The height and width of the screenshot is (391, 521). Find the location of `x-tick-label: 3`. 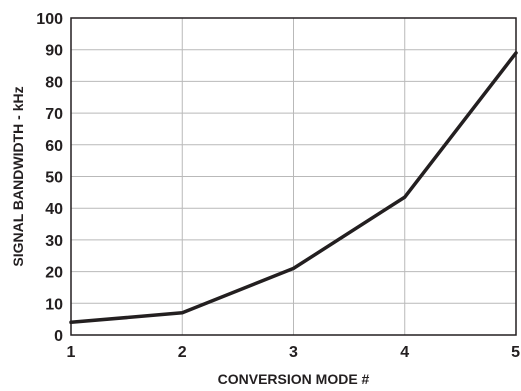

x-tick-label: 3 is located at coordinates (293, 352).